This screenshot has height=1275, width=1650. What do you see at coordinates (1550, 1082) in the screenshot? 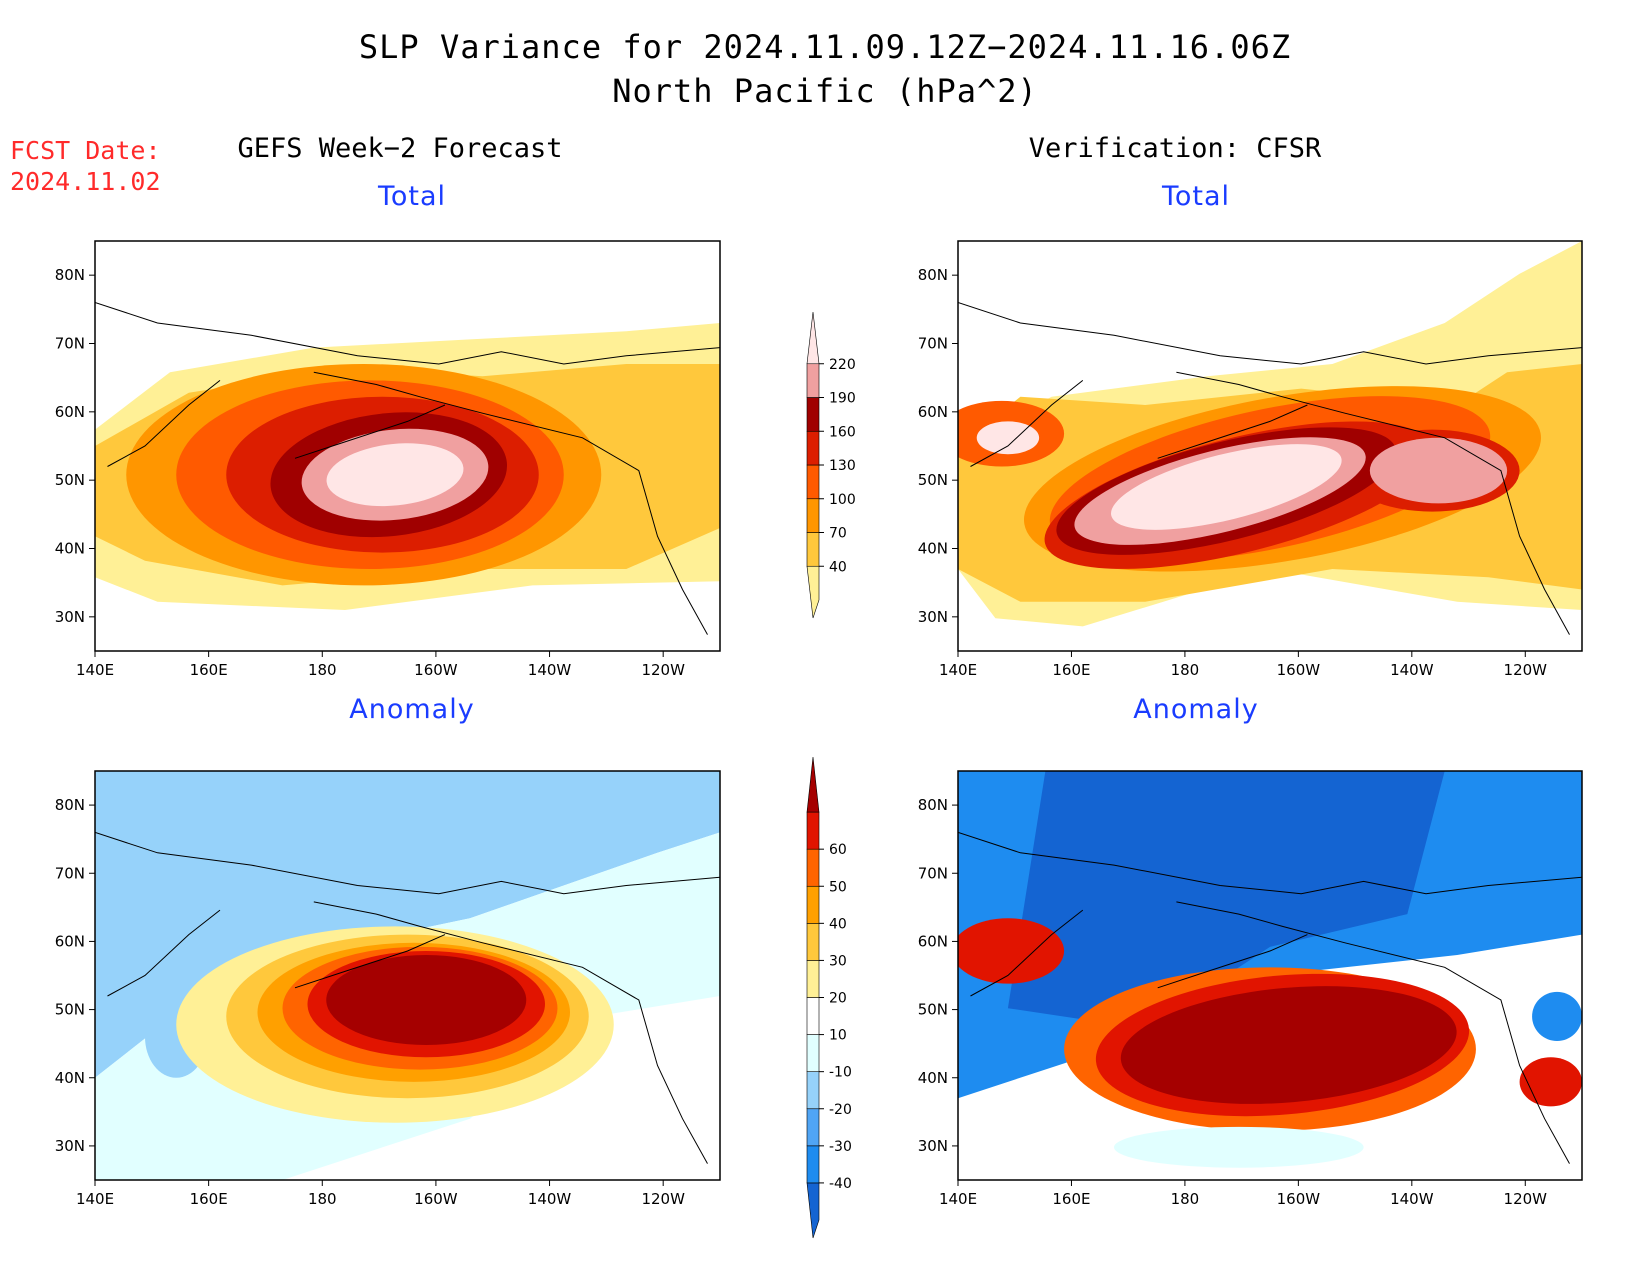
I see `shading-level-50-east` at bounding box center [1550, 1082].